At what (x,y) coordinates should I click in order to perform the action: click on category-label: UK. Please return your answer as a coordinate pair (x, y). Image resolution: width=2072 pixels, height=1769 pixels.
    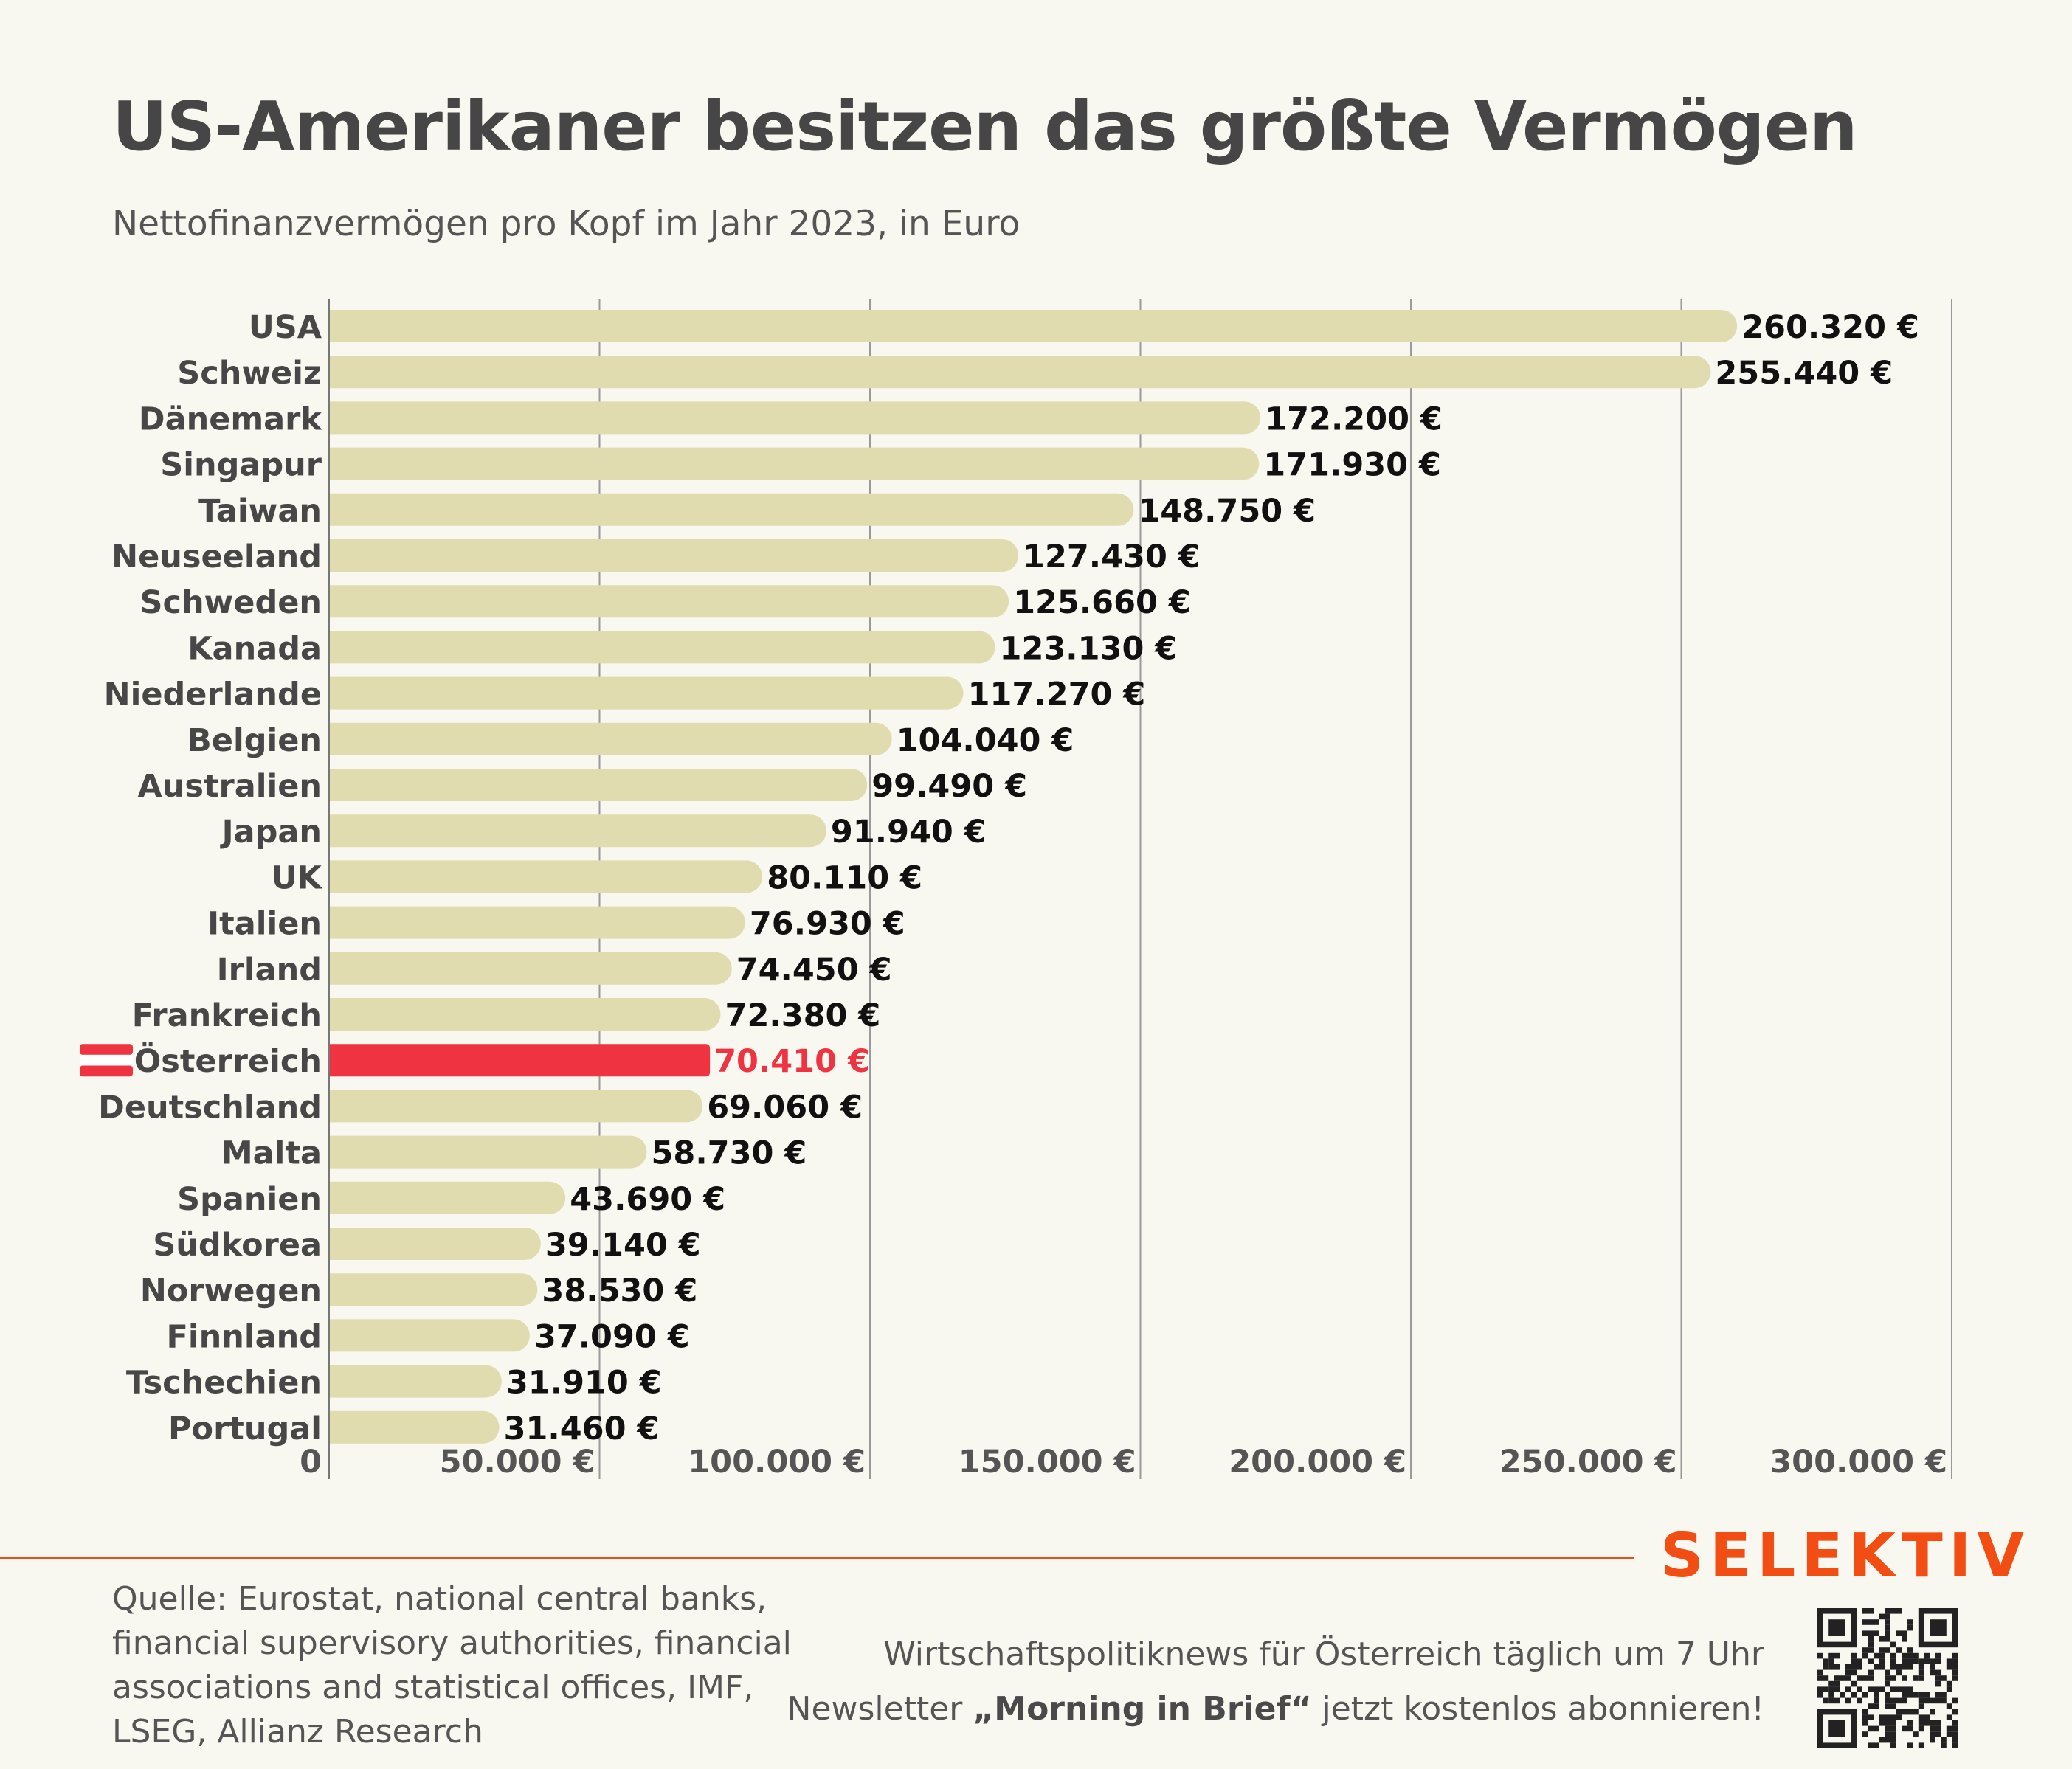
    Looking at the image, I should click on (297, 878).